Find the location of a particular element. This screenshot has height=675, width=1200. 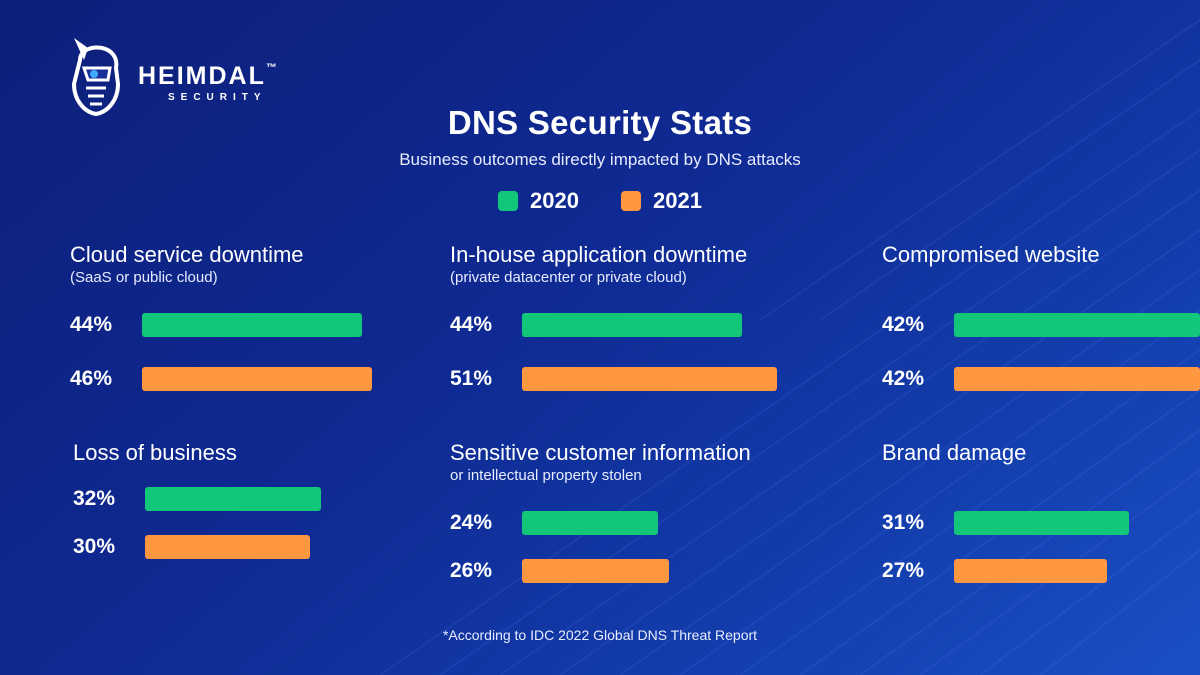

panel-title: In-house application downtime is located at coordinates (599, 254).